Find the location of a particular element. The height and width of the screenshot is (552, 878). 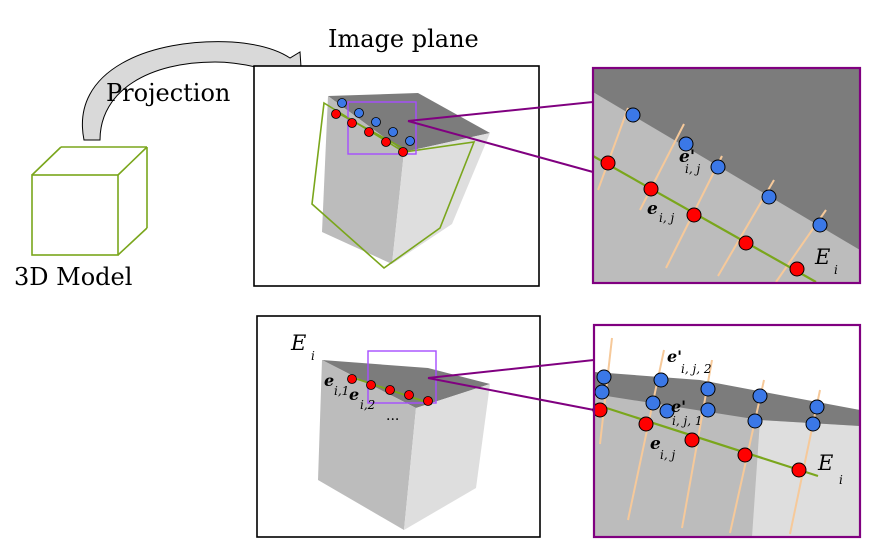

zoom-panel-bottom is located at coordinates (727, 431).